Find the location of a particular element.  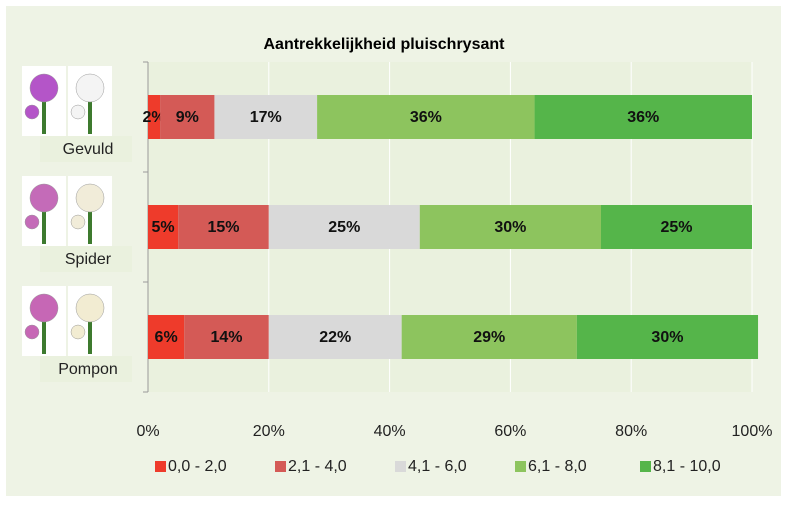

category-label: Pompon is located at coordinates (88, 369).